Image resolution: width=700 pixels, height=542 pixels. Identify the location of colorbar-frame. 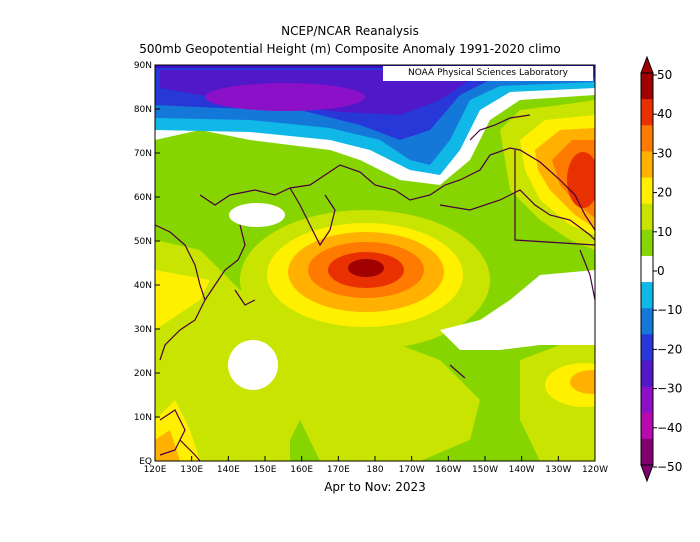
(647, 269).